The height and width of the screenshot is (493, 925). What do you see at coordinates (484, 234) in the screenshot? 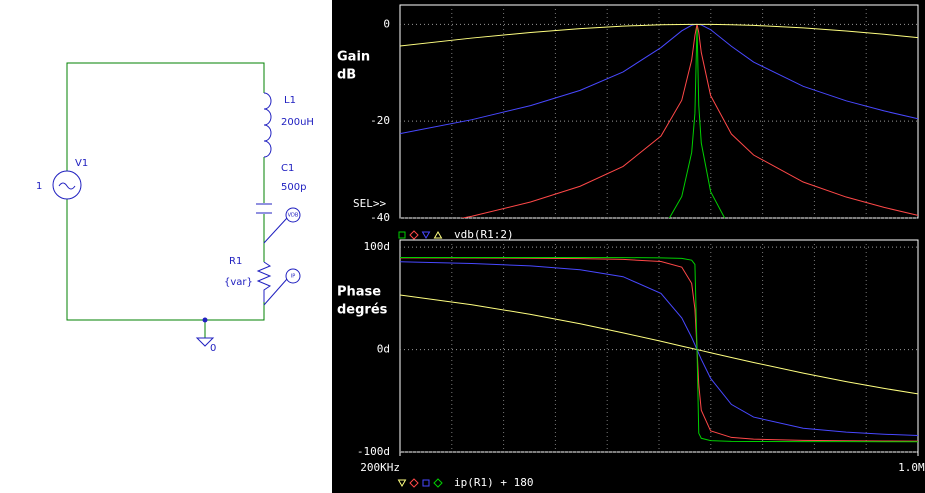
I see `legend-label: vdb(R1:2)` at bounding box center [484, 234].